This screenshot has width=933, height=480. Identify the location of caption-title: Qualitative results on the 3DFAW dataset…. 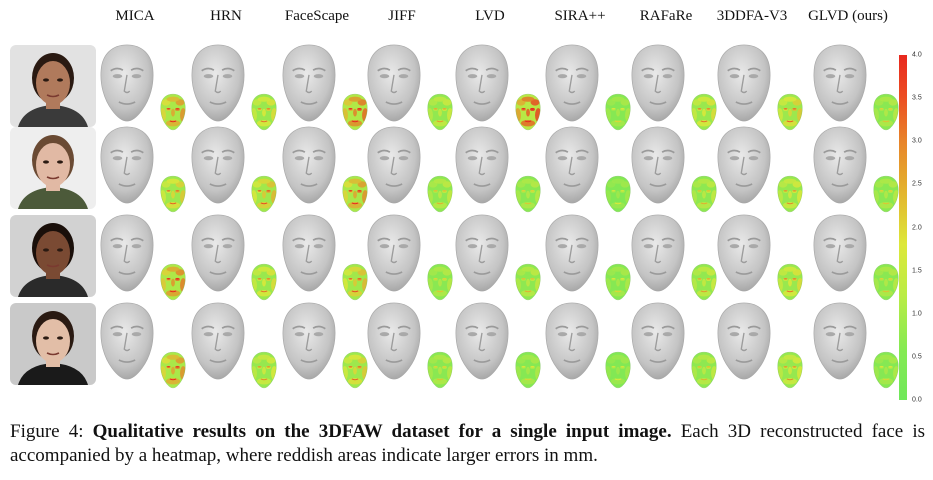
(382, 431).